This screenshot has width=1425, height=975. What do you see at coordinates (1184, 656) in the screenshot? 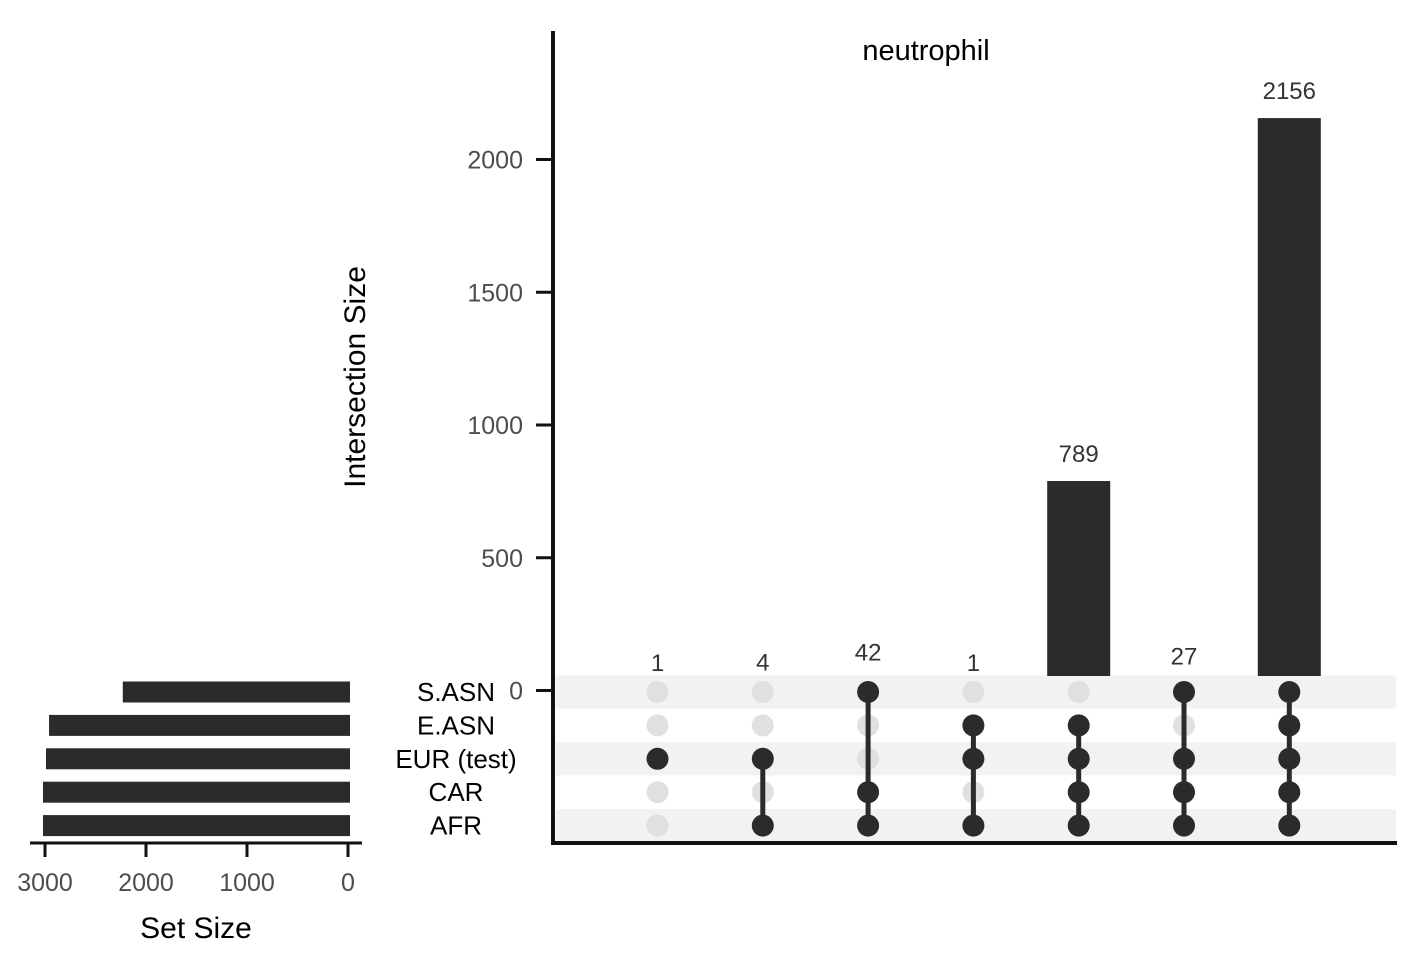
I see `bar-value-label: 27` at bounding box center [1184, 656].